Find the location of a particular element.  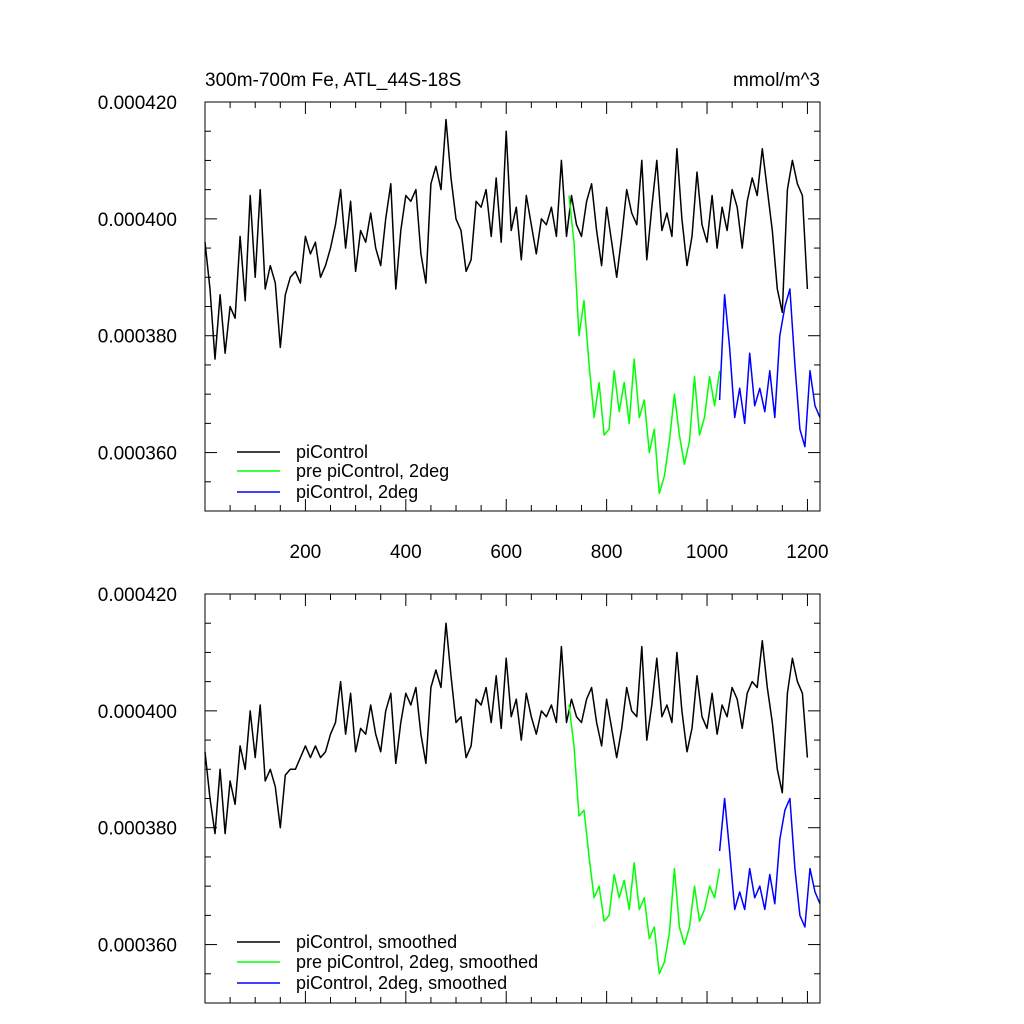

legend-label-picontrol-2deg-smoothed: piControl, 2deg, smoothed is located at coordinates (401, 983).